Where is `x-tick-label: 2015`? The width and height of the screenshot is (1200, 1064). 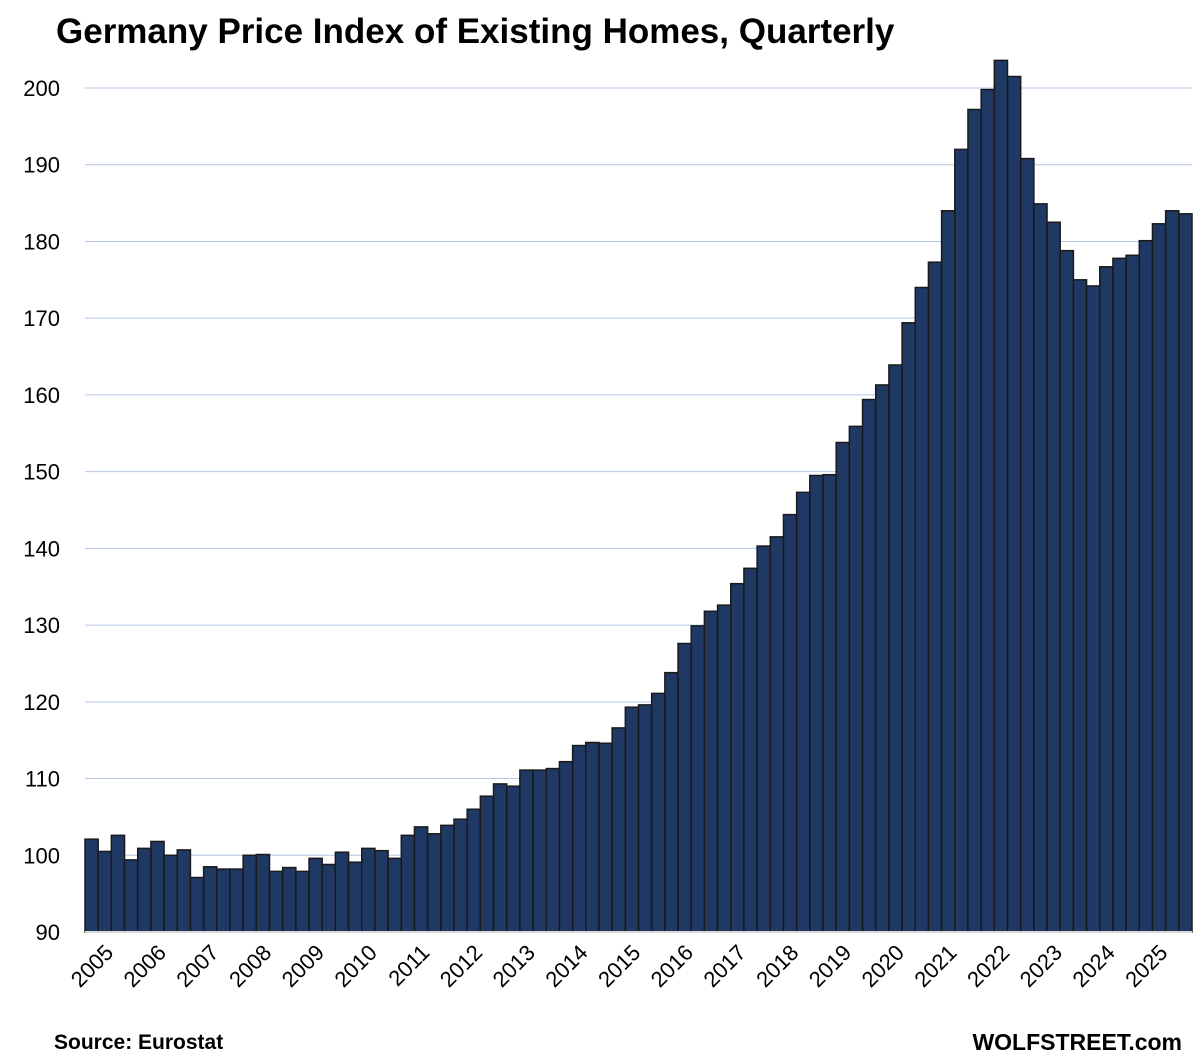
x-tick-label: 2015 is located at coordinates (619, 966).